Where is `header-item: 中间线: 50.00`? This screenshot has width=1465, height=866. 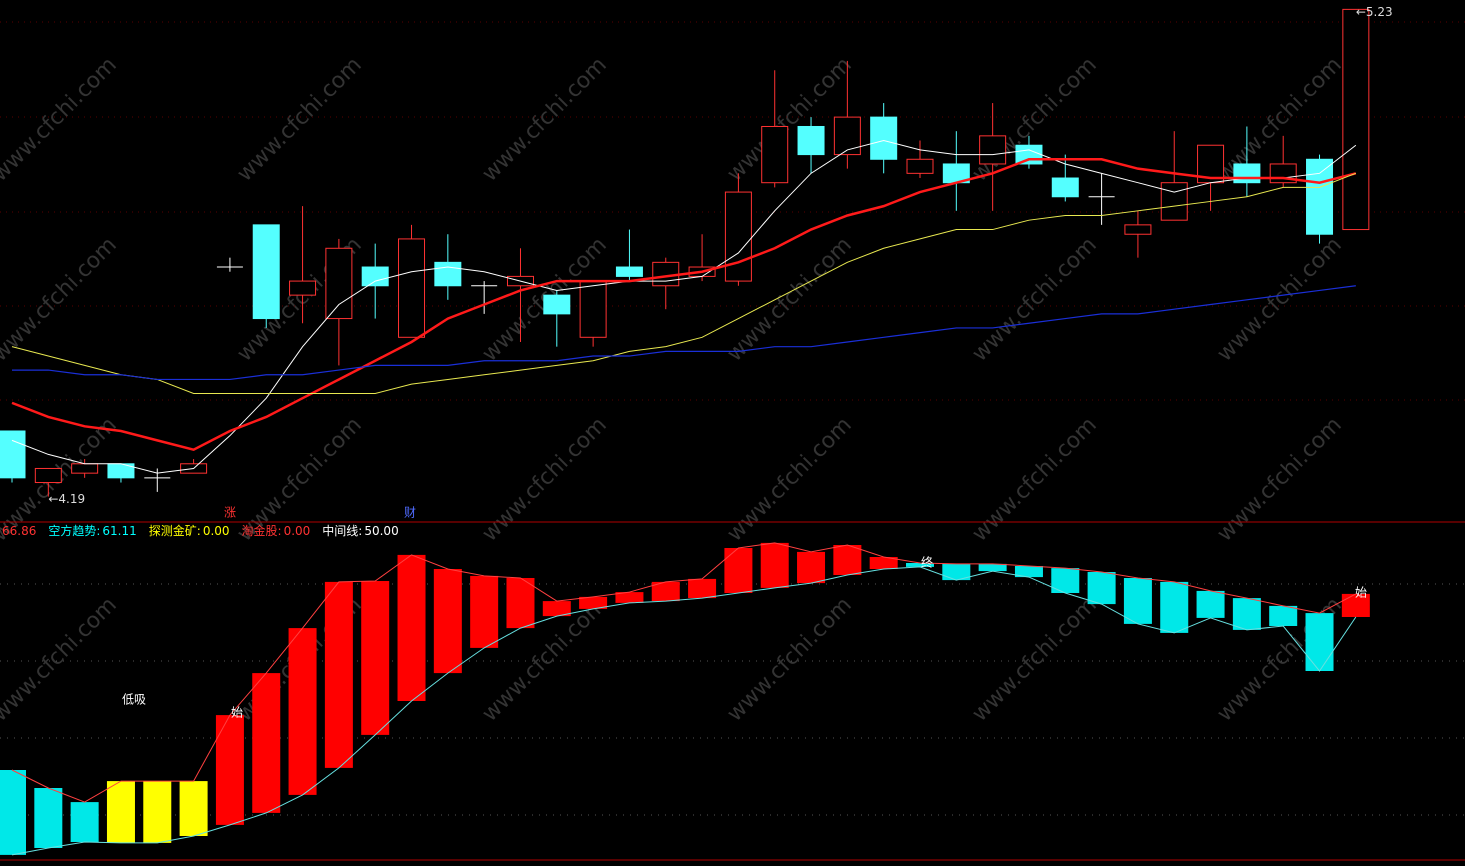
header-item: 中间线: 50.00 is located at coordinates (360, 531).